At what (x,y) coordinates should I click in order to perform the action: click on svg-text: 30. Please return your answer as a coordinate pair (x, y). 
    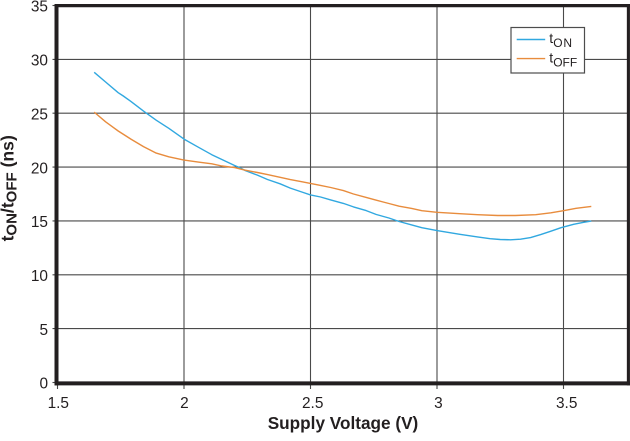
    Looking at the image, I should click on (39, 61).